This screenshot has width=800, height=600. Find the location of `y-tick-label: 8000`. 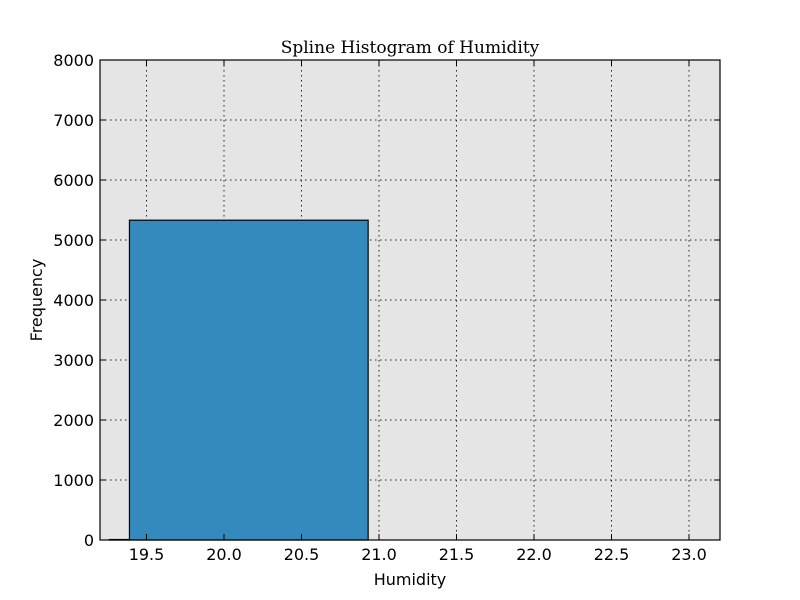

y-tick-label: 8000 is located at coordinates (73, 60).